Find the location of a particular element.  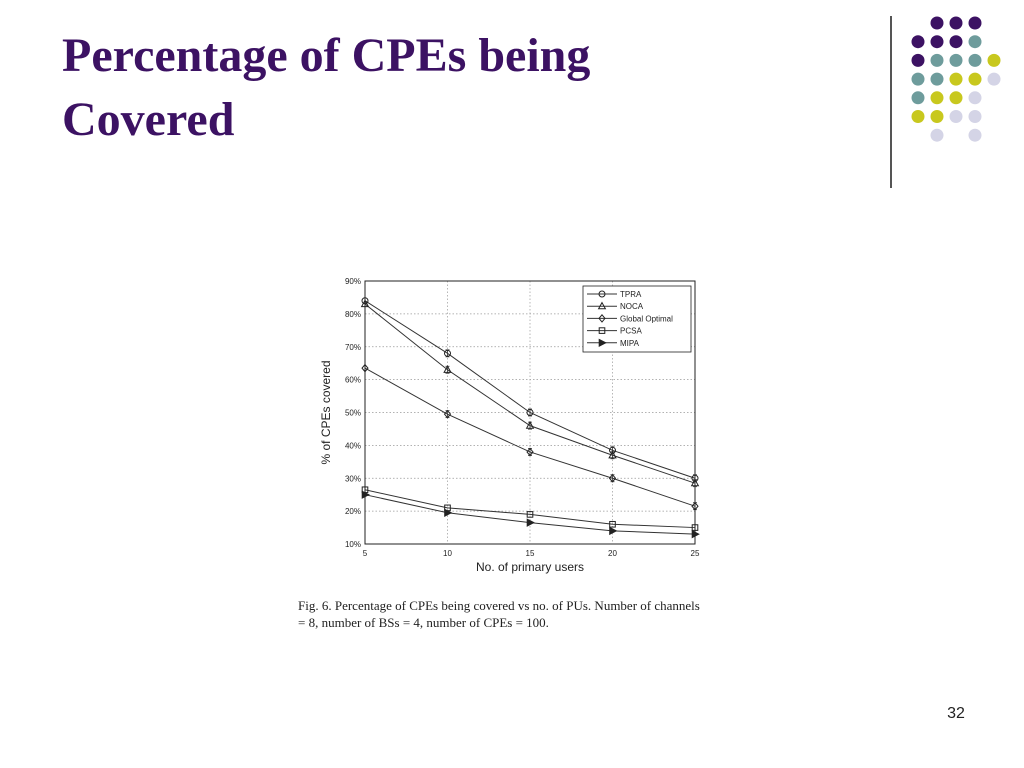

series-line is located at coordinates (530, 509).